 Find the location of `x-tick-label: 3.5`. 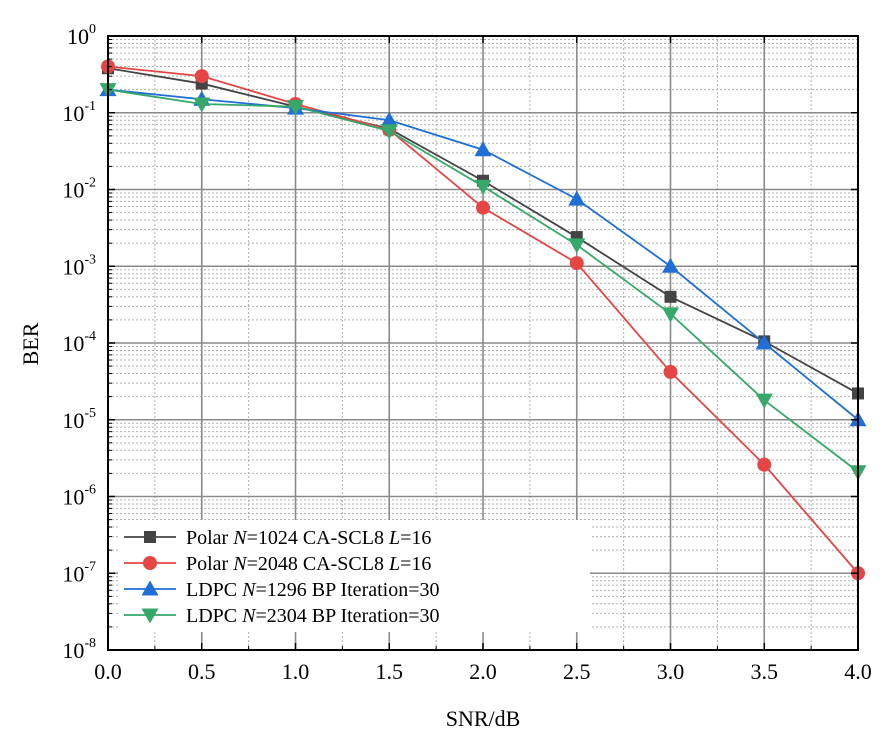

x-tick-label: 3.5 is located at coordinates (765, 671).